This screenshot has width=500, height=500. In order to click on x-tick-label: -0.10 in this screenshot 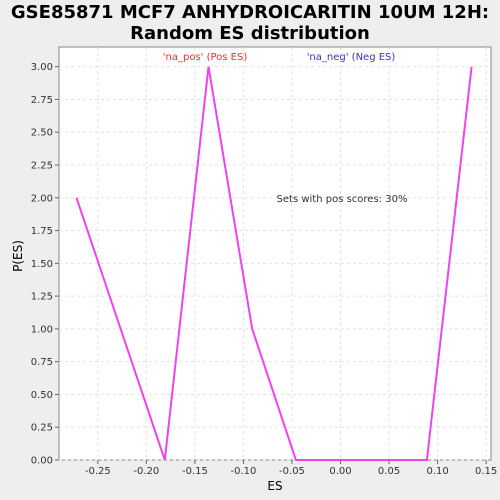, I will do `click(244, 471)`.